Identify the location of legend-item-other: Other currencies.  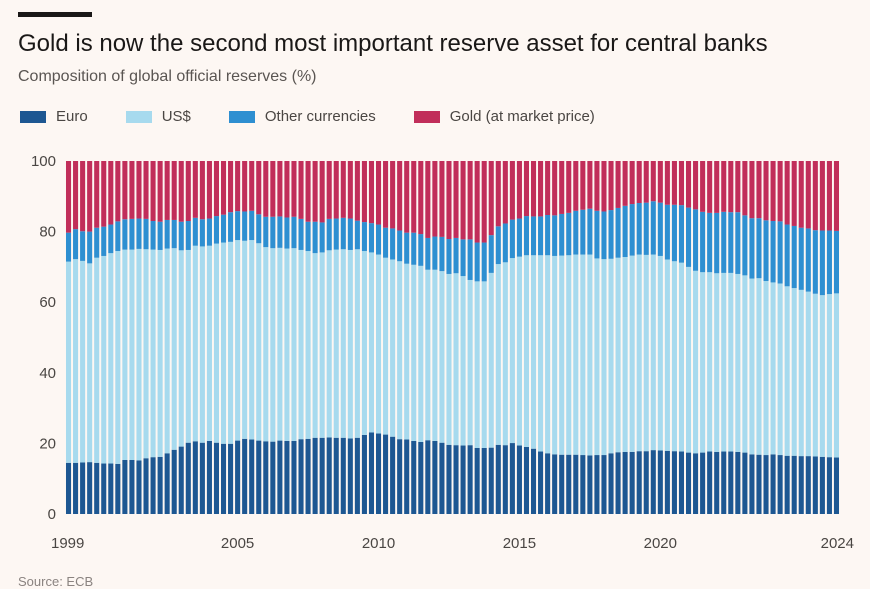
(302, 116).